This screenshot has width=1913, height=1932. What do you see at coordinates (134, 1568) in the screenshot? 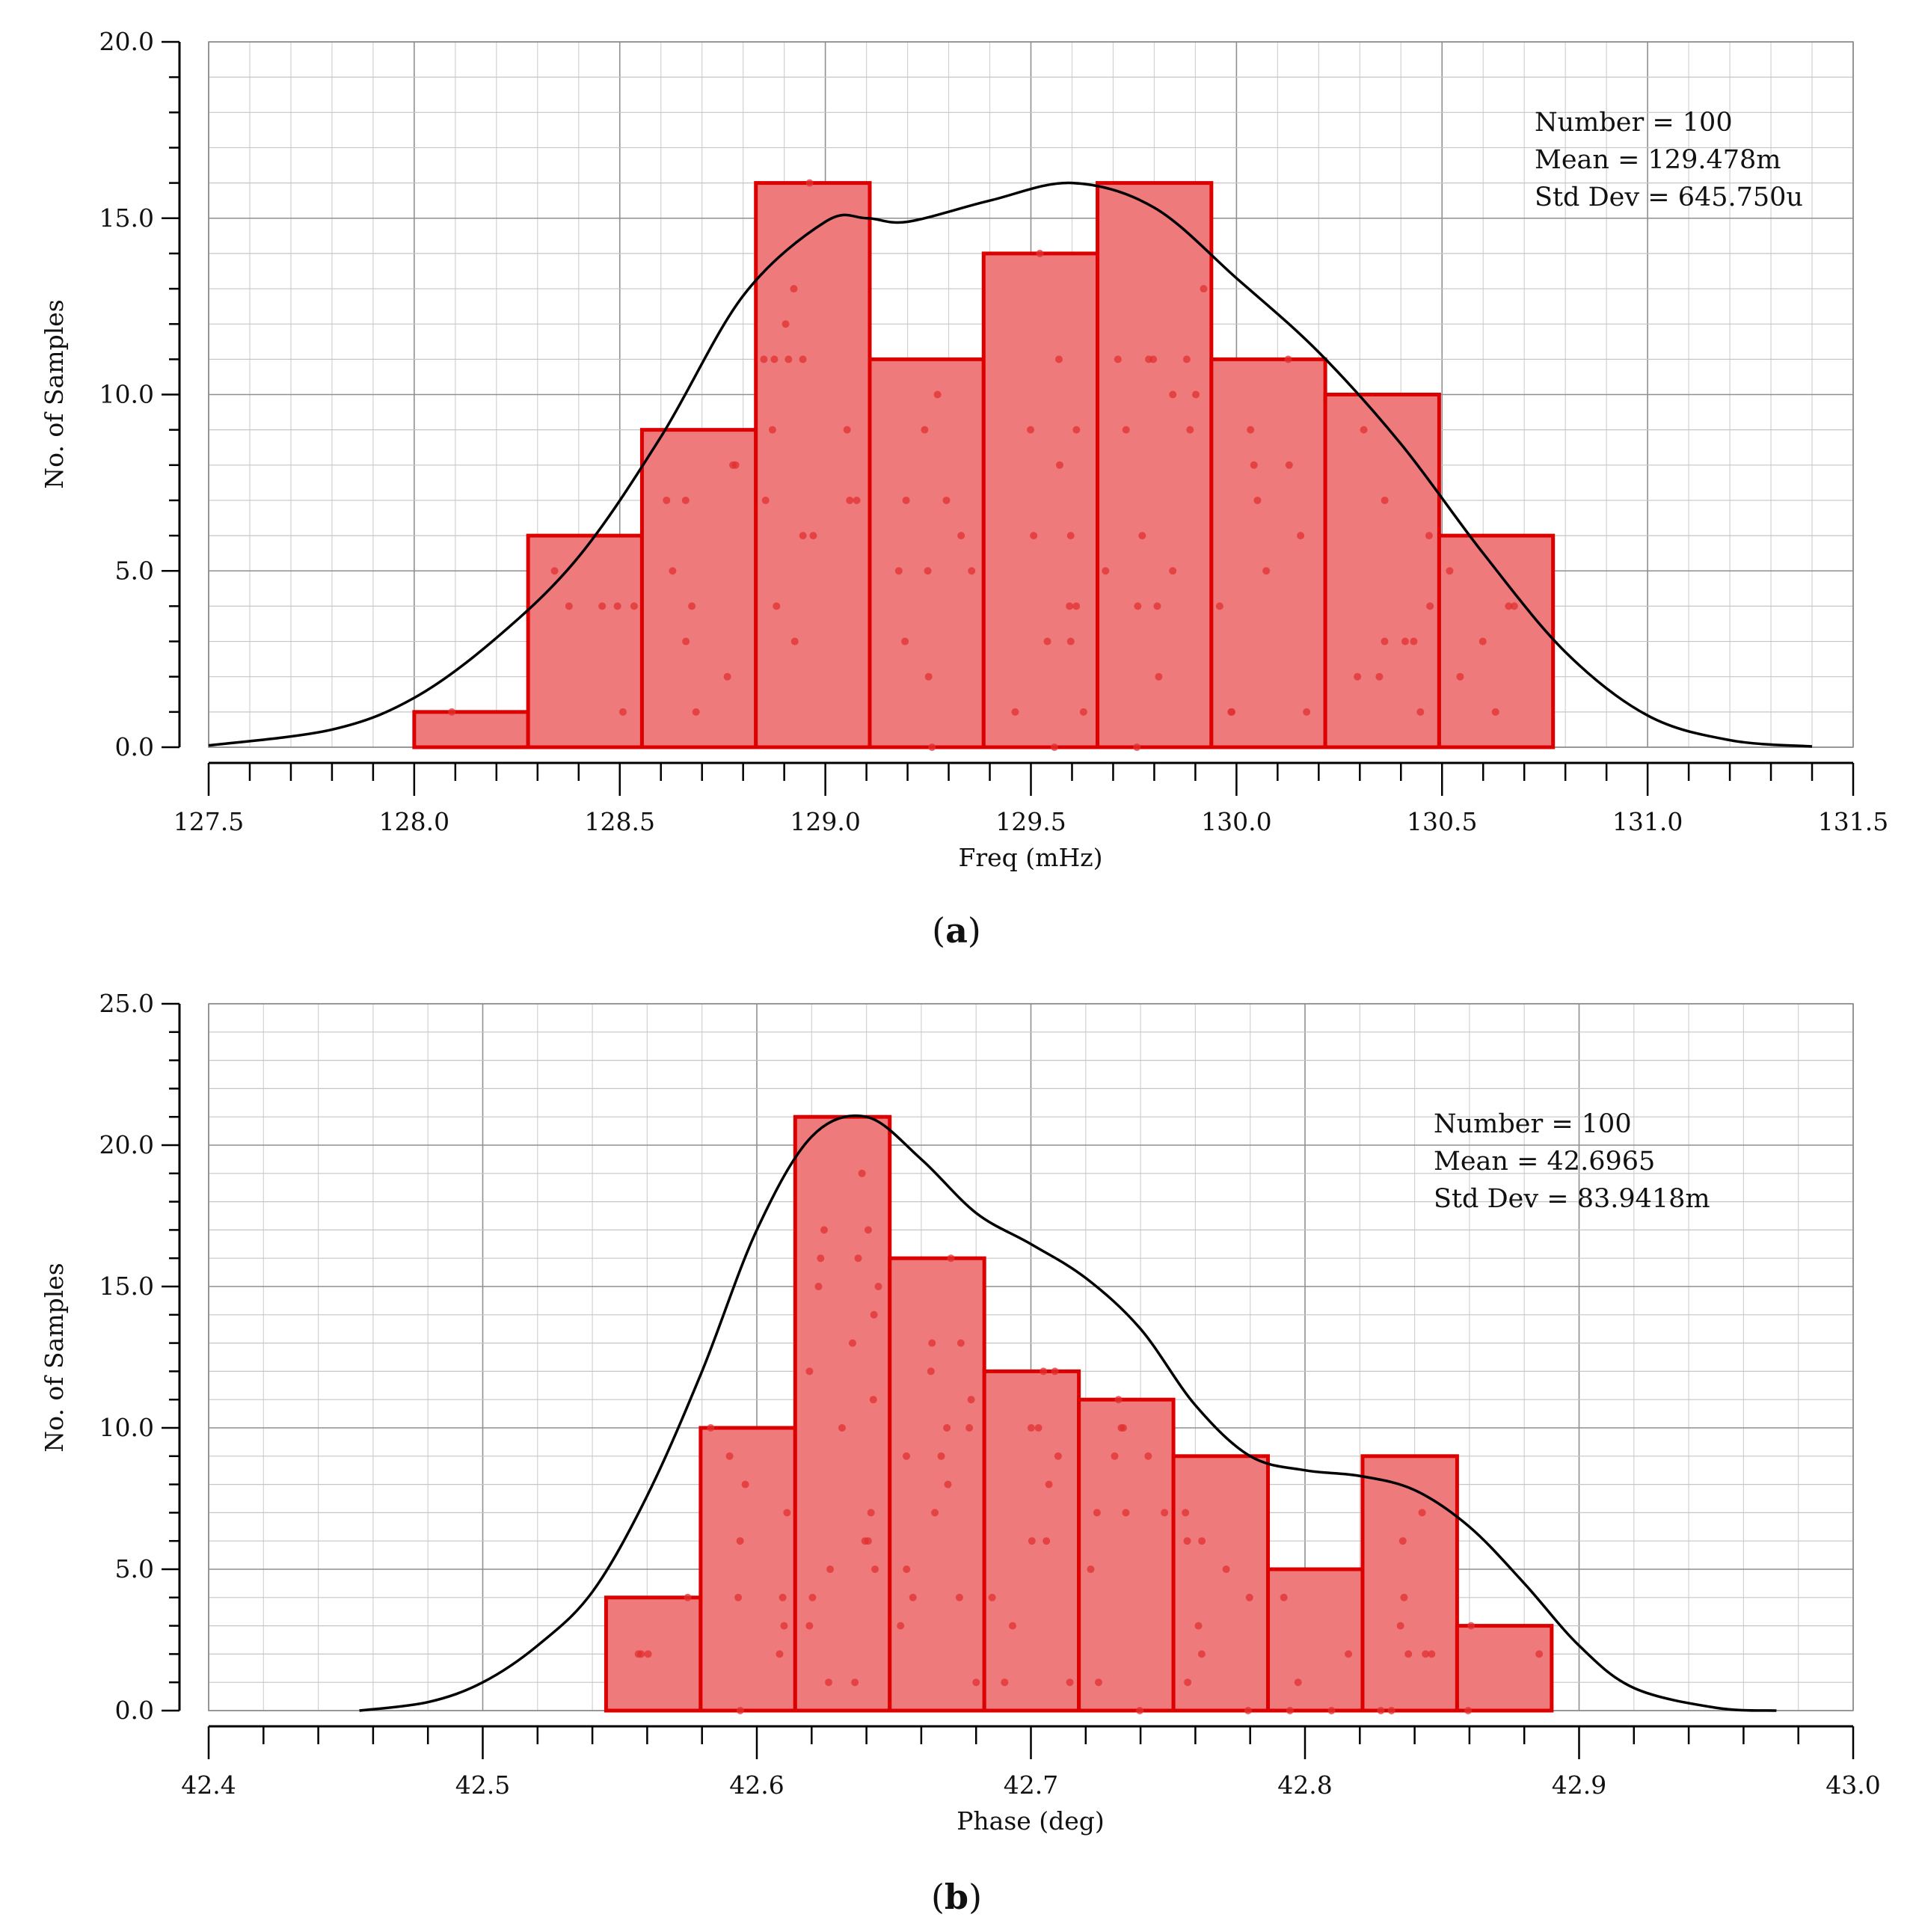
I see `y-tick-label: 5.0` at bounding box center [134, 1568].